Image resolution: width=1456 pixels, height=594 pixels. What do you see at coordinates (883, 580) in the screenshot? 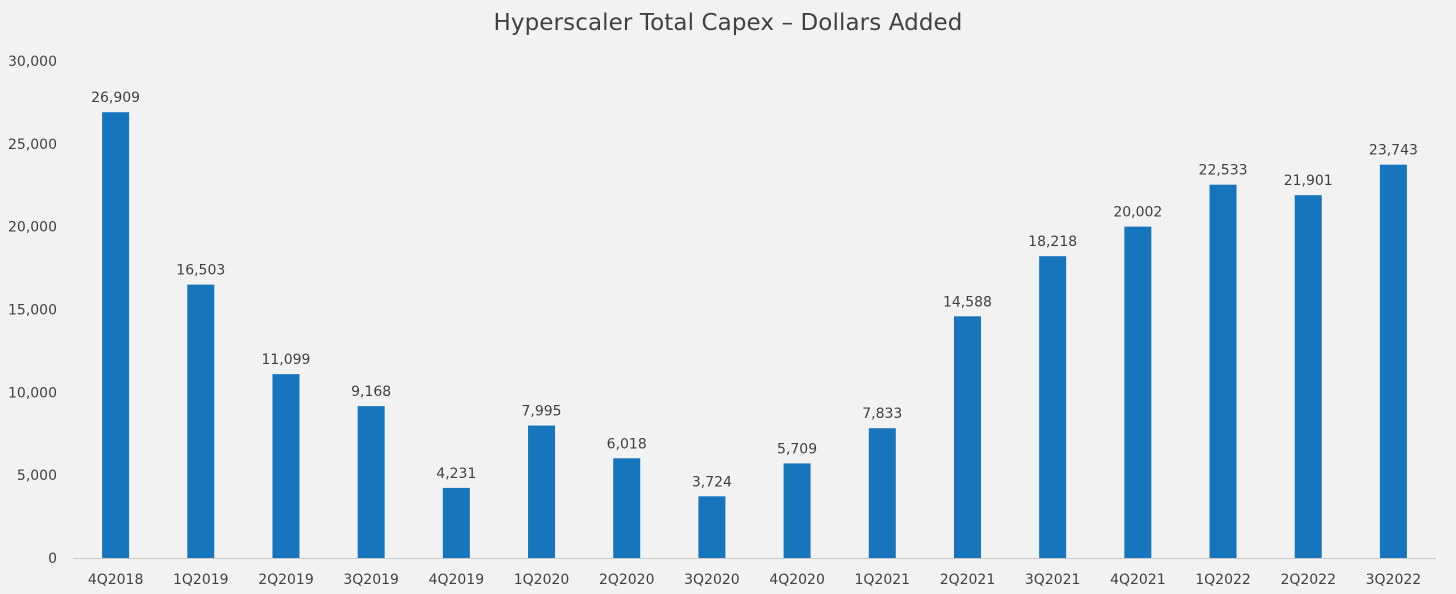
I see `x-tick-label: 1Q2021` at bounding box center [883, 580].